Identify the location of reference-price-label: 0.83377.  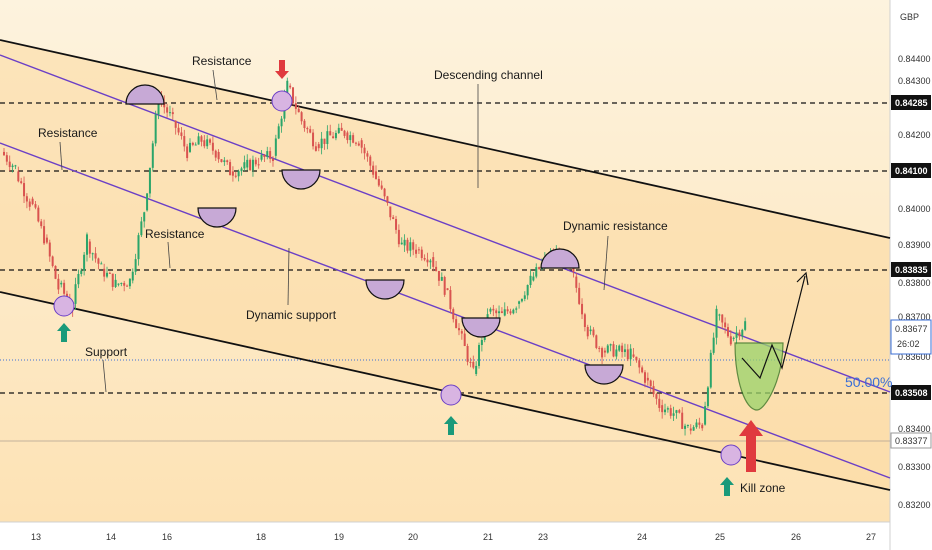
(911, 441).